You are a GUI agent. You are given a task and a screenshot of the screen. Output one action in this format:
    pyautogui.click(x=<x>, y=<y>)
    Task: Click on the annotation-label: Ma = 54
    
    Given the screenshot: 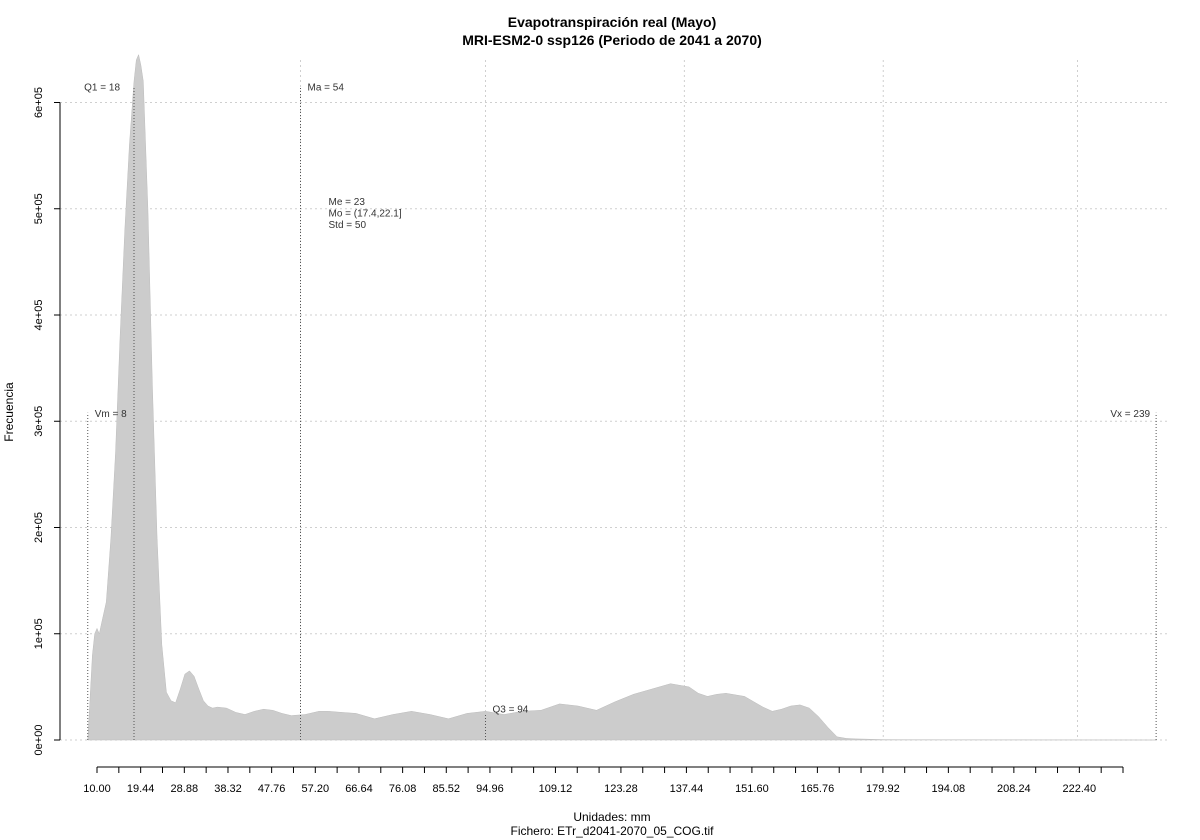 What is the action you would take?
    pyautogui.click(x=326, y=88)
    